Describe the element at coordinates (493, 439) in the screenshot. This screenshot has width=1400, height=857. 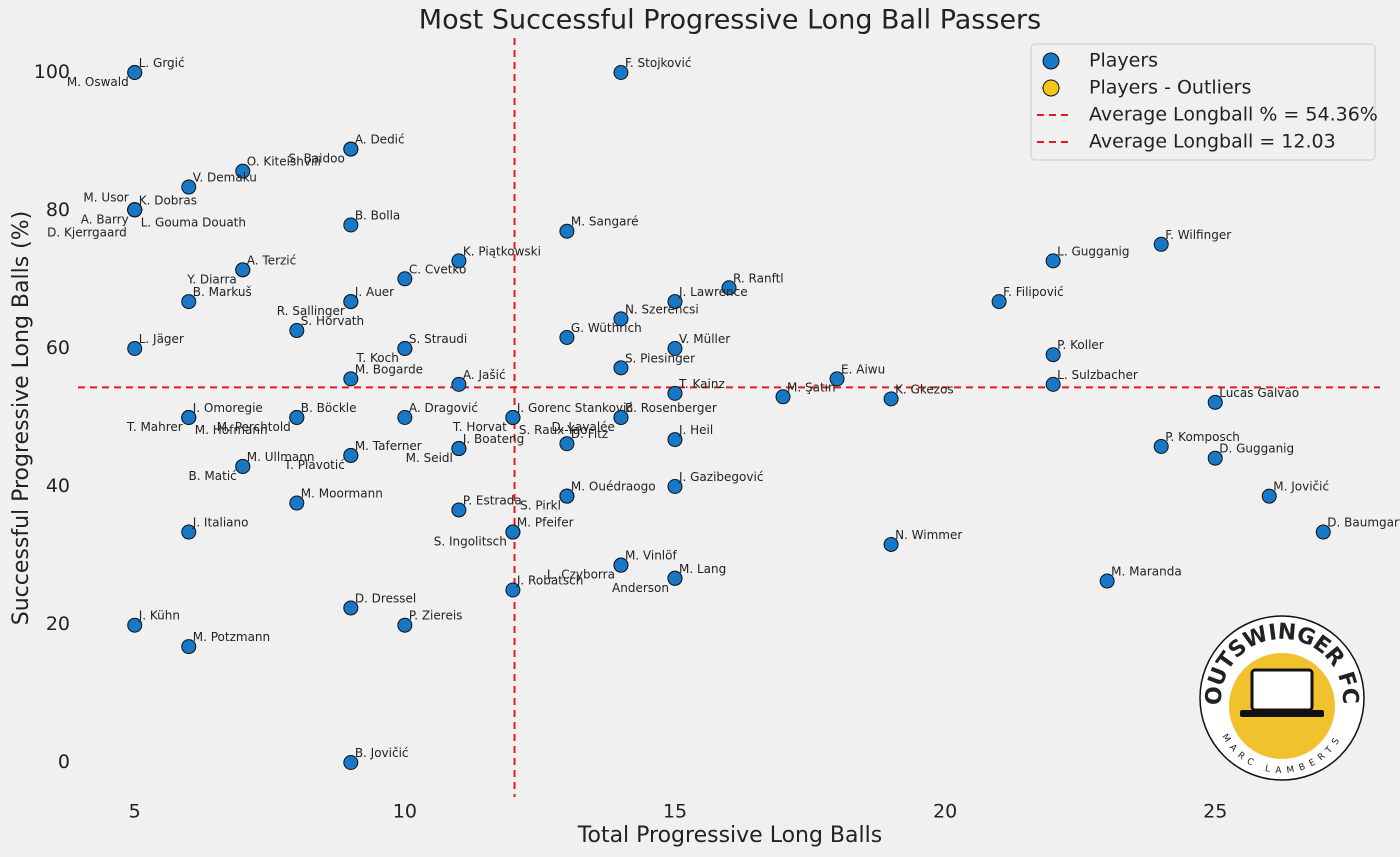
I see `point-label: J. Boateng` at that location.